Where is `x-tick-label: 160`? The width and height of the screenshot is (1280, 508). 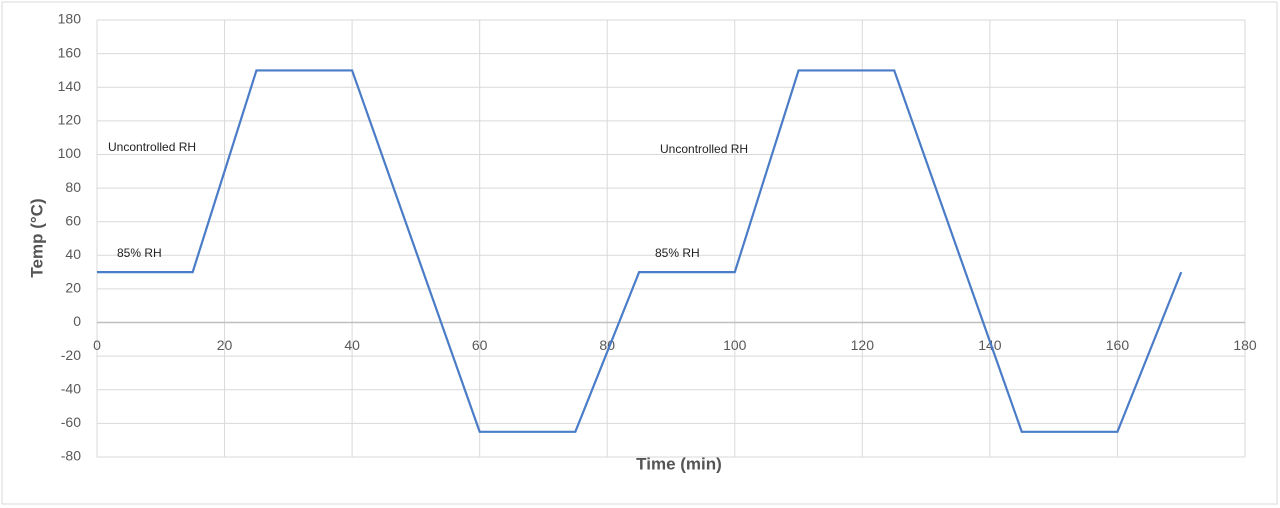 x-tick-label: 160 is located at coordinates (1118, 345).